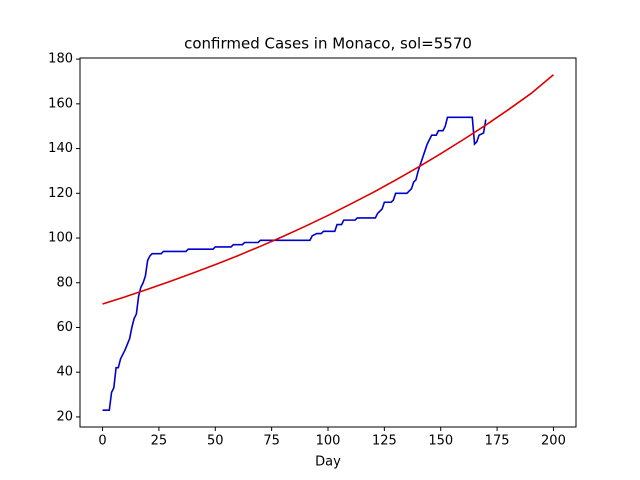 The height and width of the screenshot is (480, 640). Describe the element at coordinates (384, 441) in the screenshot. I see `x-tick-label: 125` at that location.